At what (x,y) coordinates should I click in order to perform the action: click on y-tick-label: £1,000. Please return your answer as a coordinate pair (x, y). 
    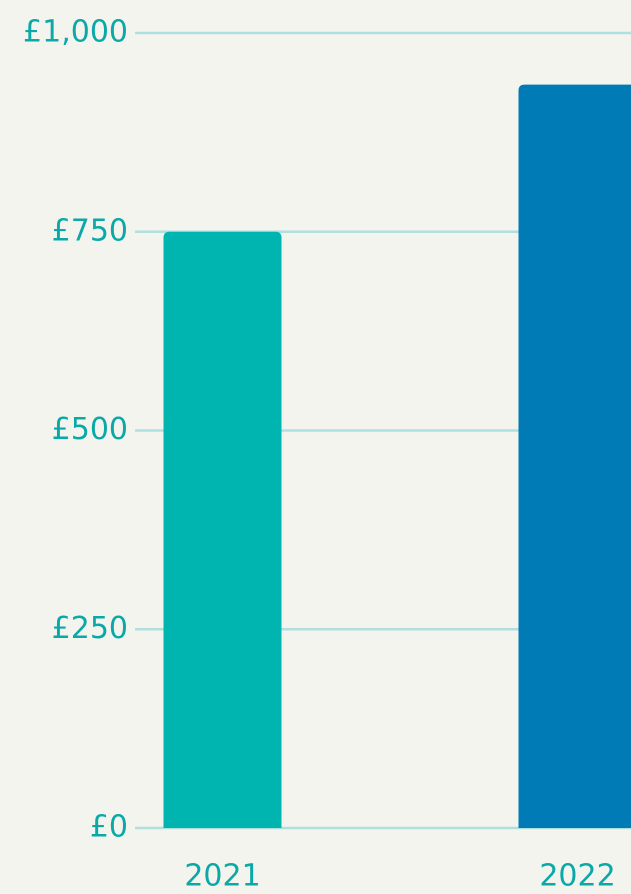
    Looking at the image, I should click on (75, 32).